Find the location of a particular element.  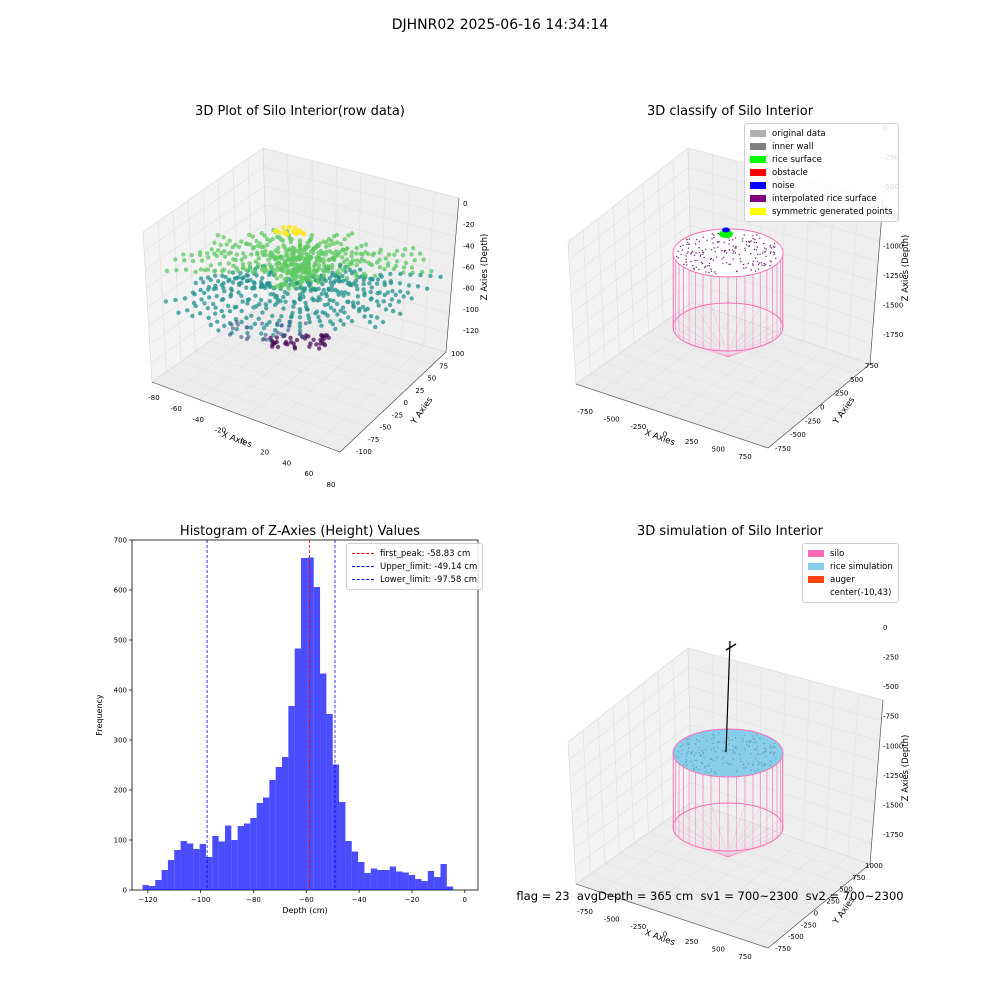

z-tick-label: -40 is located at coordinates (468, 246).